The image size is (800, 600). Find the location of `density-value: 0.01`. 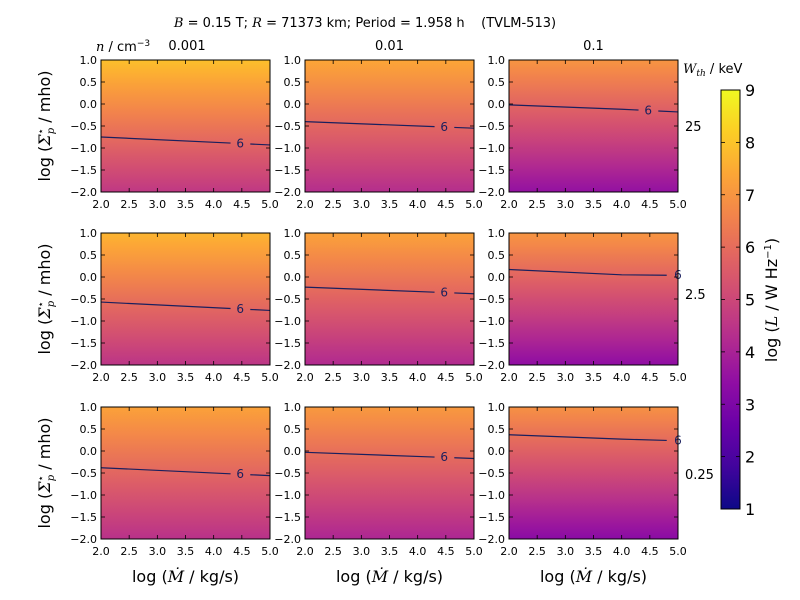

density-value: 0.01 is located at coordinates (389, 46).